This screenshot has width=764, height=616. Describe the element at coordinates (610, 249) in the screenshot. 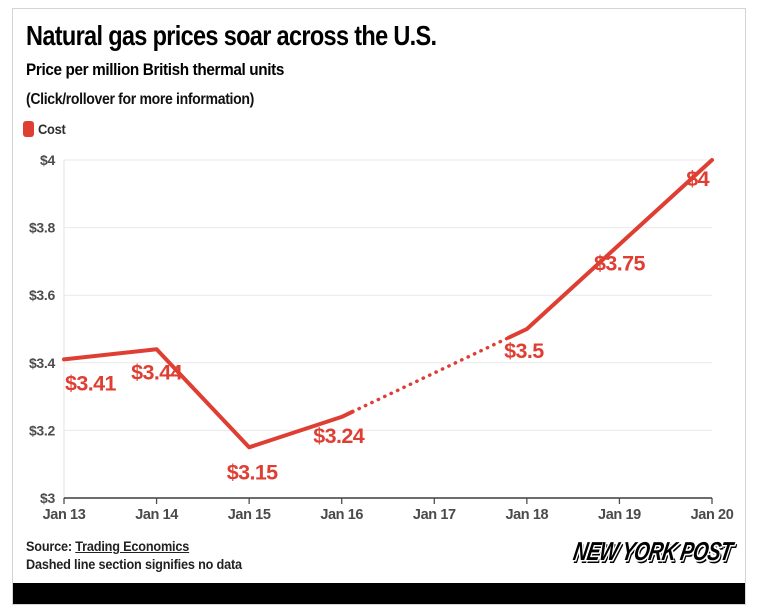

I see `cost-line-solid-right` at that location.